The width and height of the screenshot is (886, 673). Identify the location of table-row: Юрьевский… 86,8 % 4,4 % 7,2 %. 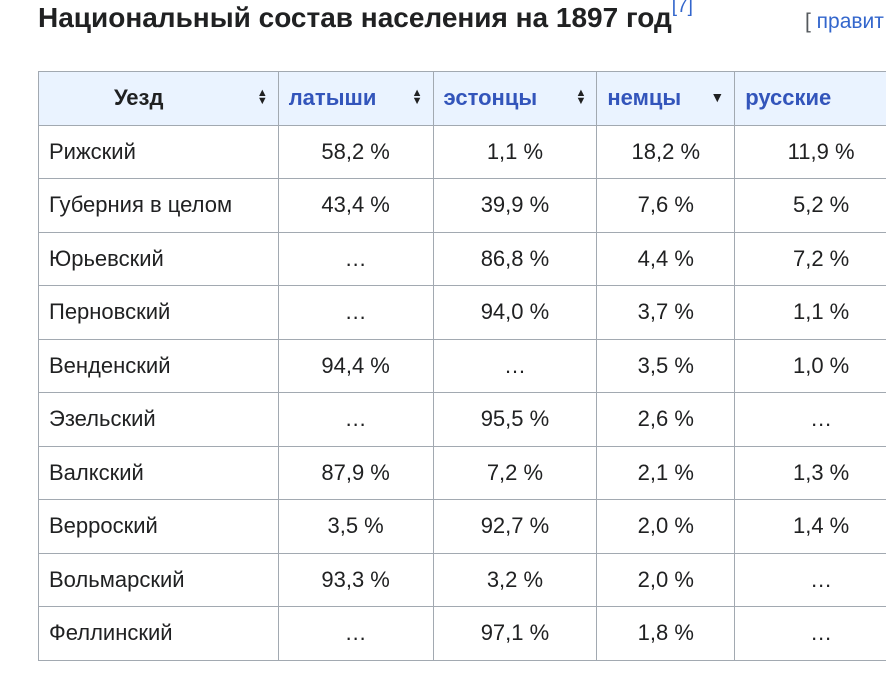
(462, 258).